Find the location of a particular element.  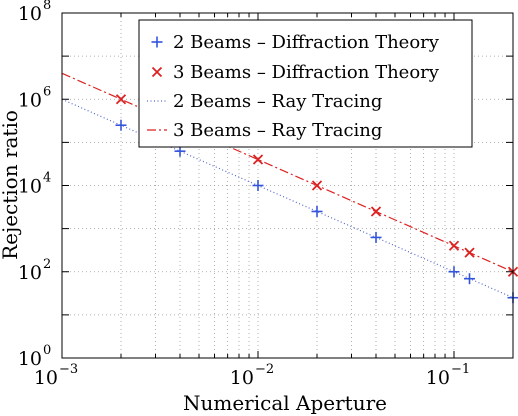

legend-entry: 3 Beams – Ray Tracing is located at coordinates (264, 130).